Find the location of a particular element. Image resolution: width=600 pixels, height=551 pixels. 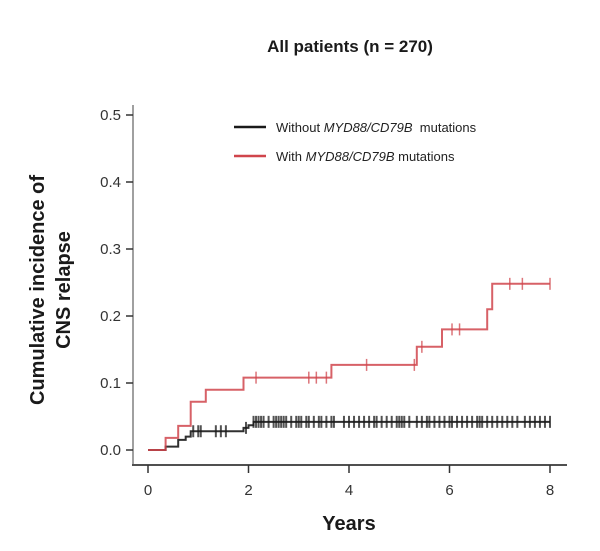

legend-label-without-mutations: Without MYD88/CD79B mutations is located at coordinates (376, 127).